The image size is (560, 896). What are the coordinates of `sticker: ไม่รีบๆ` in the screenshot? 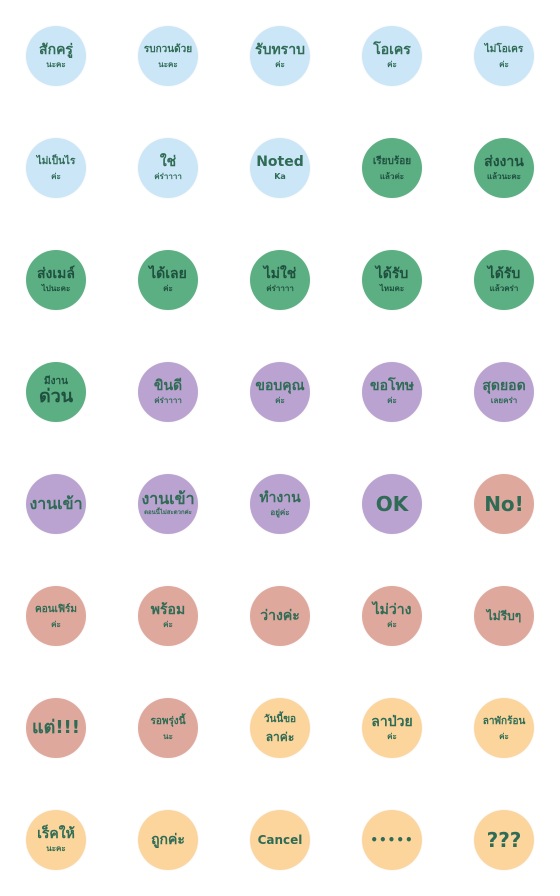 It's located at (504, 616).